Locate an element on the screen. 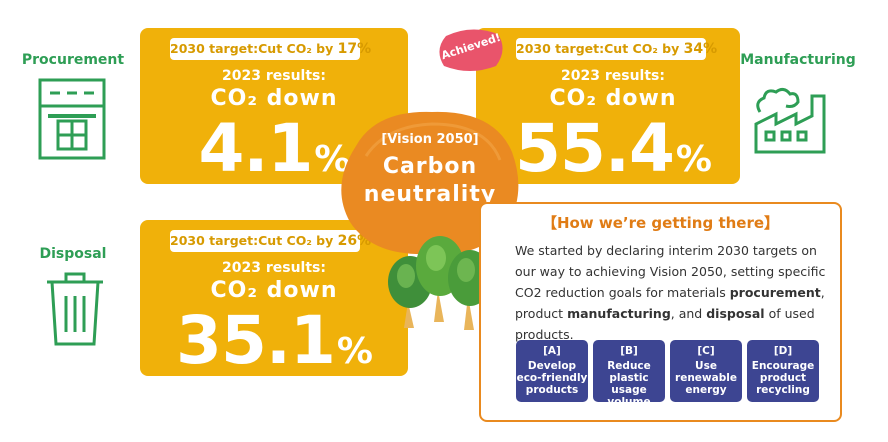 The width and height of the screenshot is (888, 442). disposal-results-label: 2023 results: is located at coordinates (274, 268).